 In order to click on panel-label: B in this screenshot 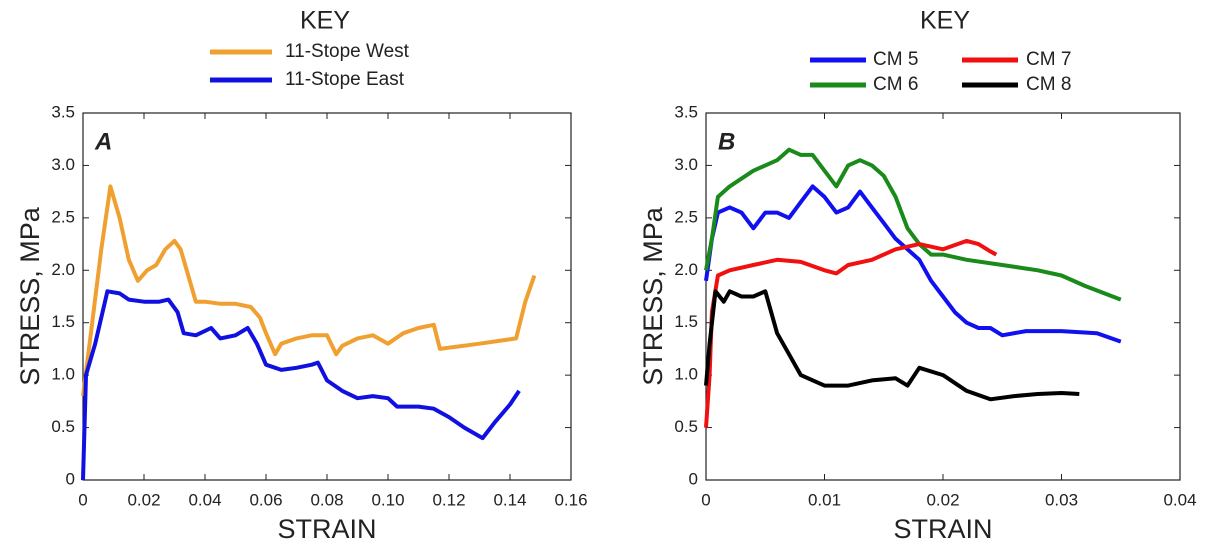, I will do `click(726, 141)`.